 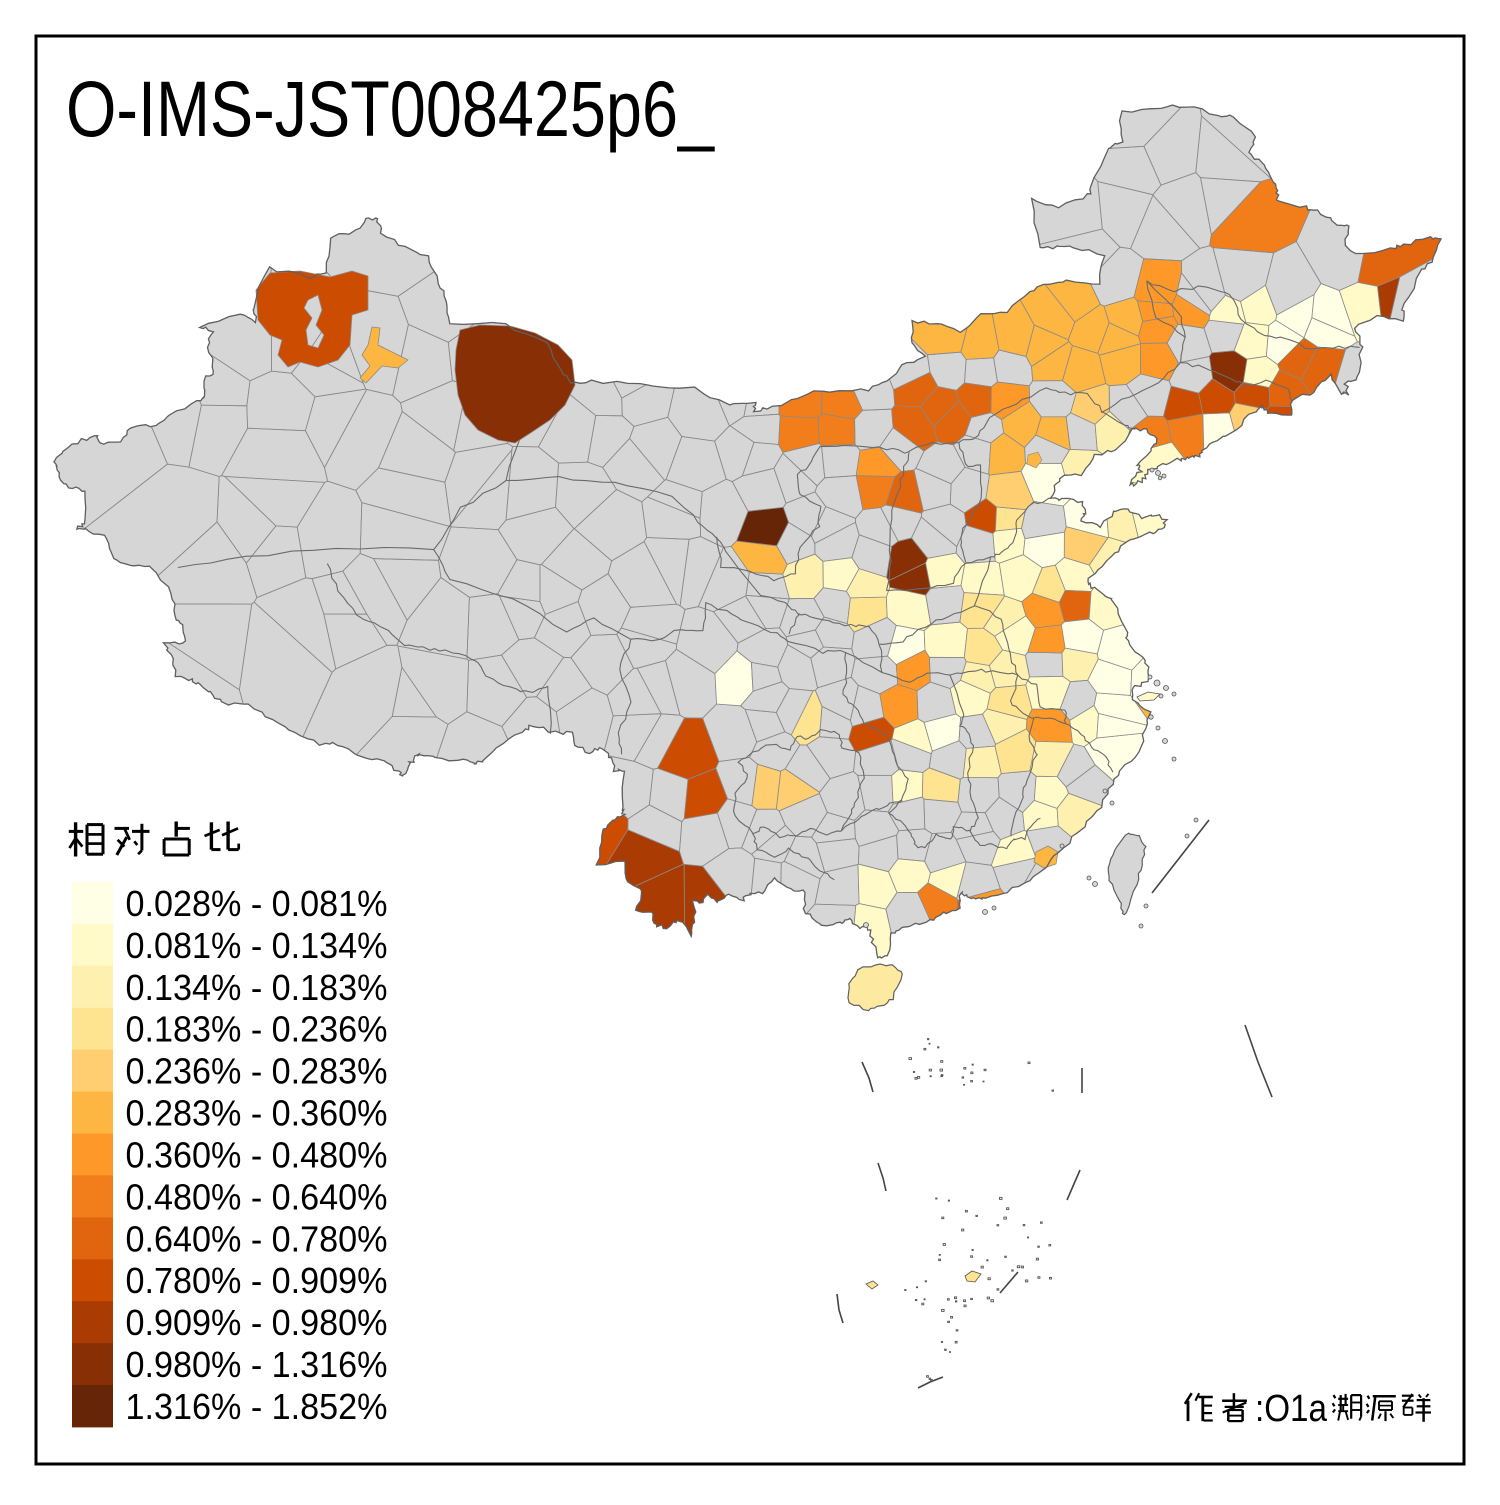 I want to click on svg-text: 0.909% - 0.980%, so click(x=257, y=1322).